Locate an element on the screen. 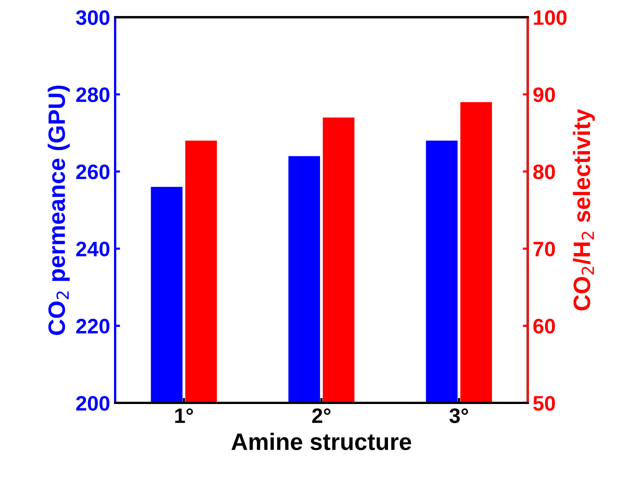 This screenshot has width=629, height=478. y-axis-title: CO$_{2}$ permeance (GPU) is located at coordinates (59, 210).